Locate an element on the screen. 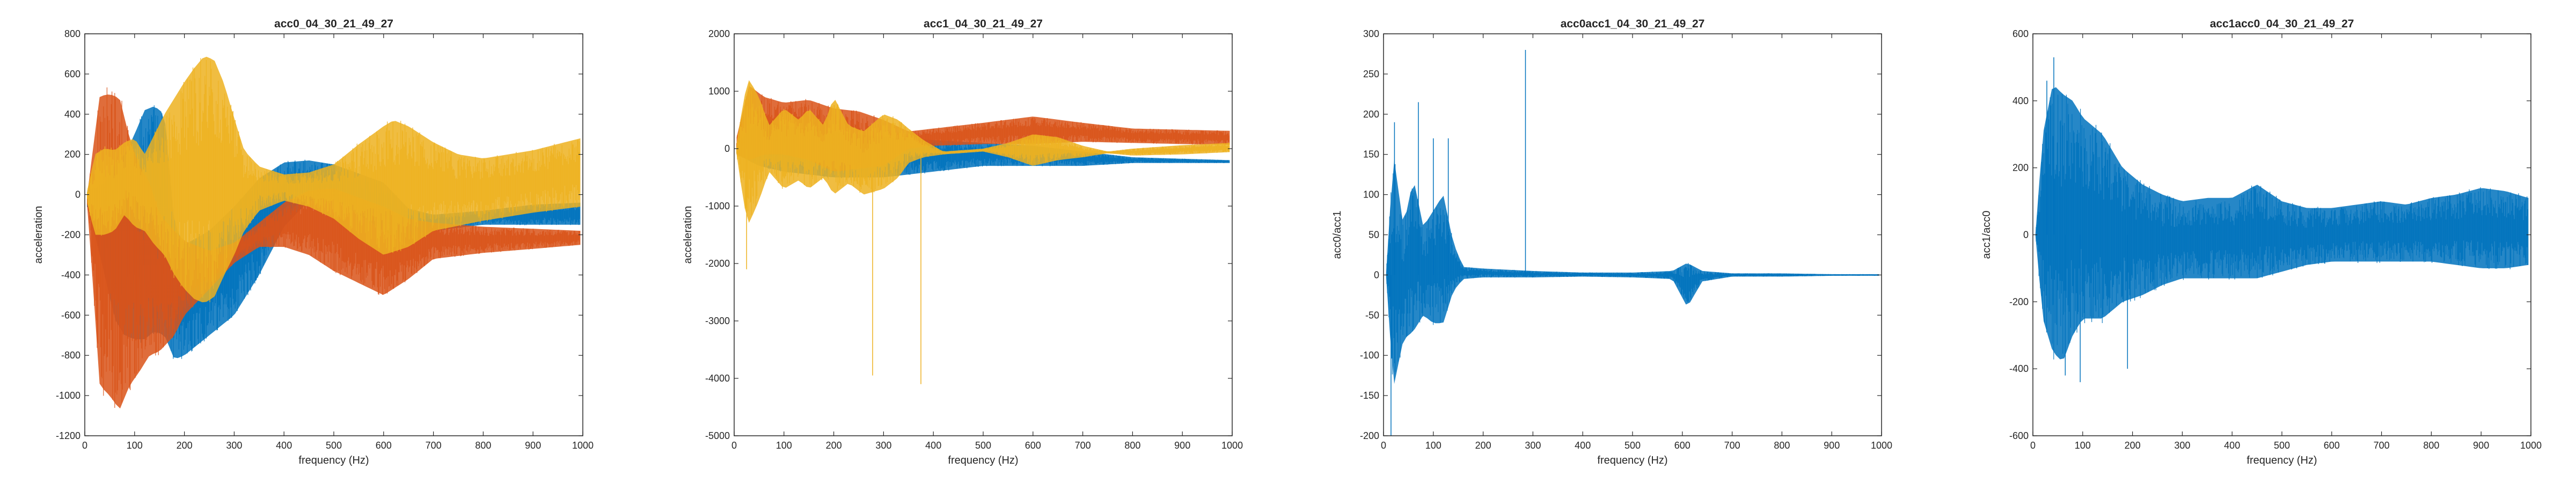  y-tick-label: 300 is located at coordinates (1371, 33).